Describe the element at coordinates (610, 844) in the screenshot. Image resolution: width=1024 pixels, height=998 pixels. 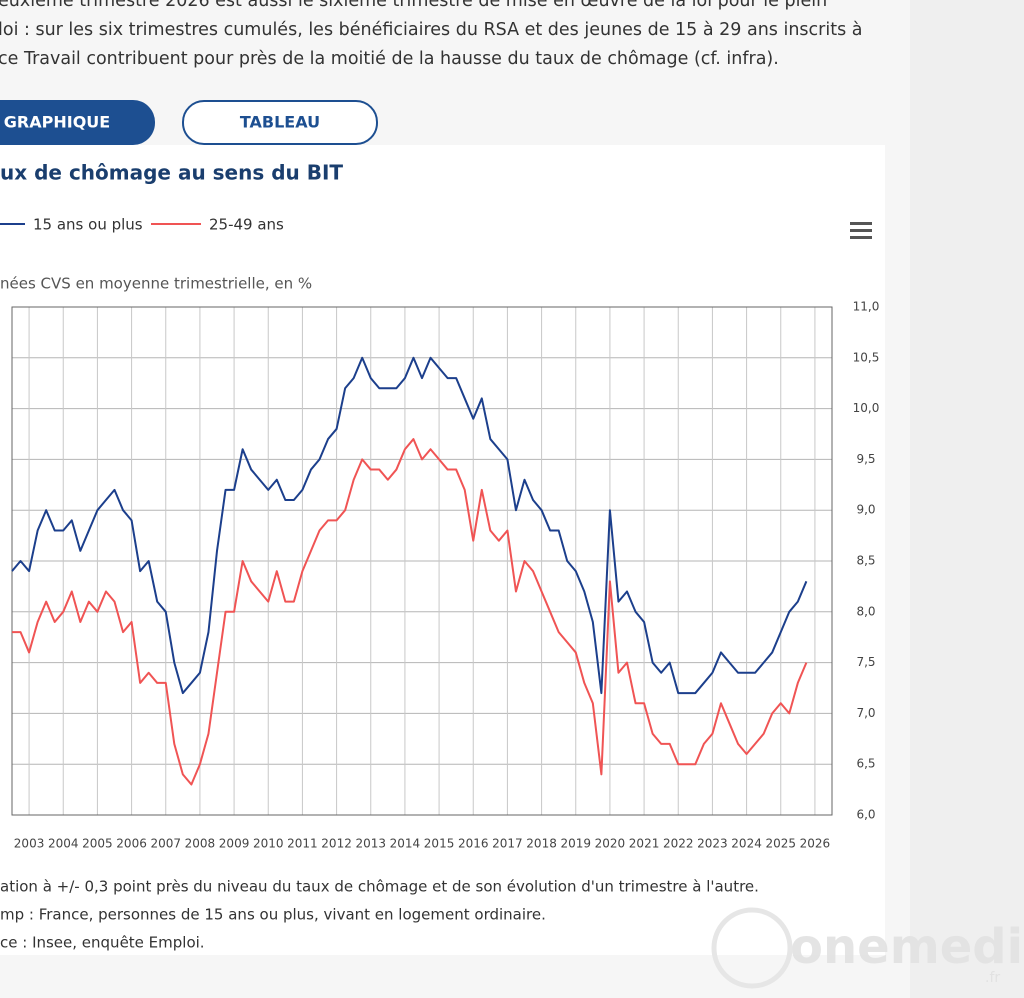
I see `x-tick-label: 2020` at that location.